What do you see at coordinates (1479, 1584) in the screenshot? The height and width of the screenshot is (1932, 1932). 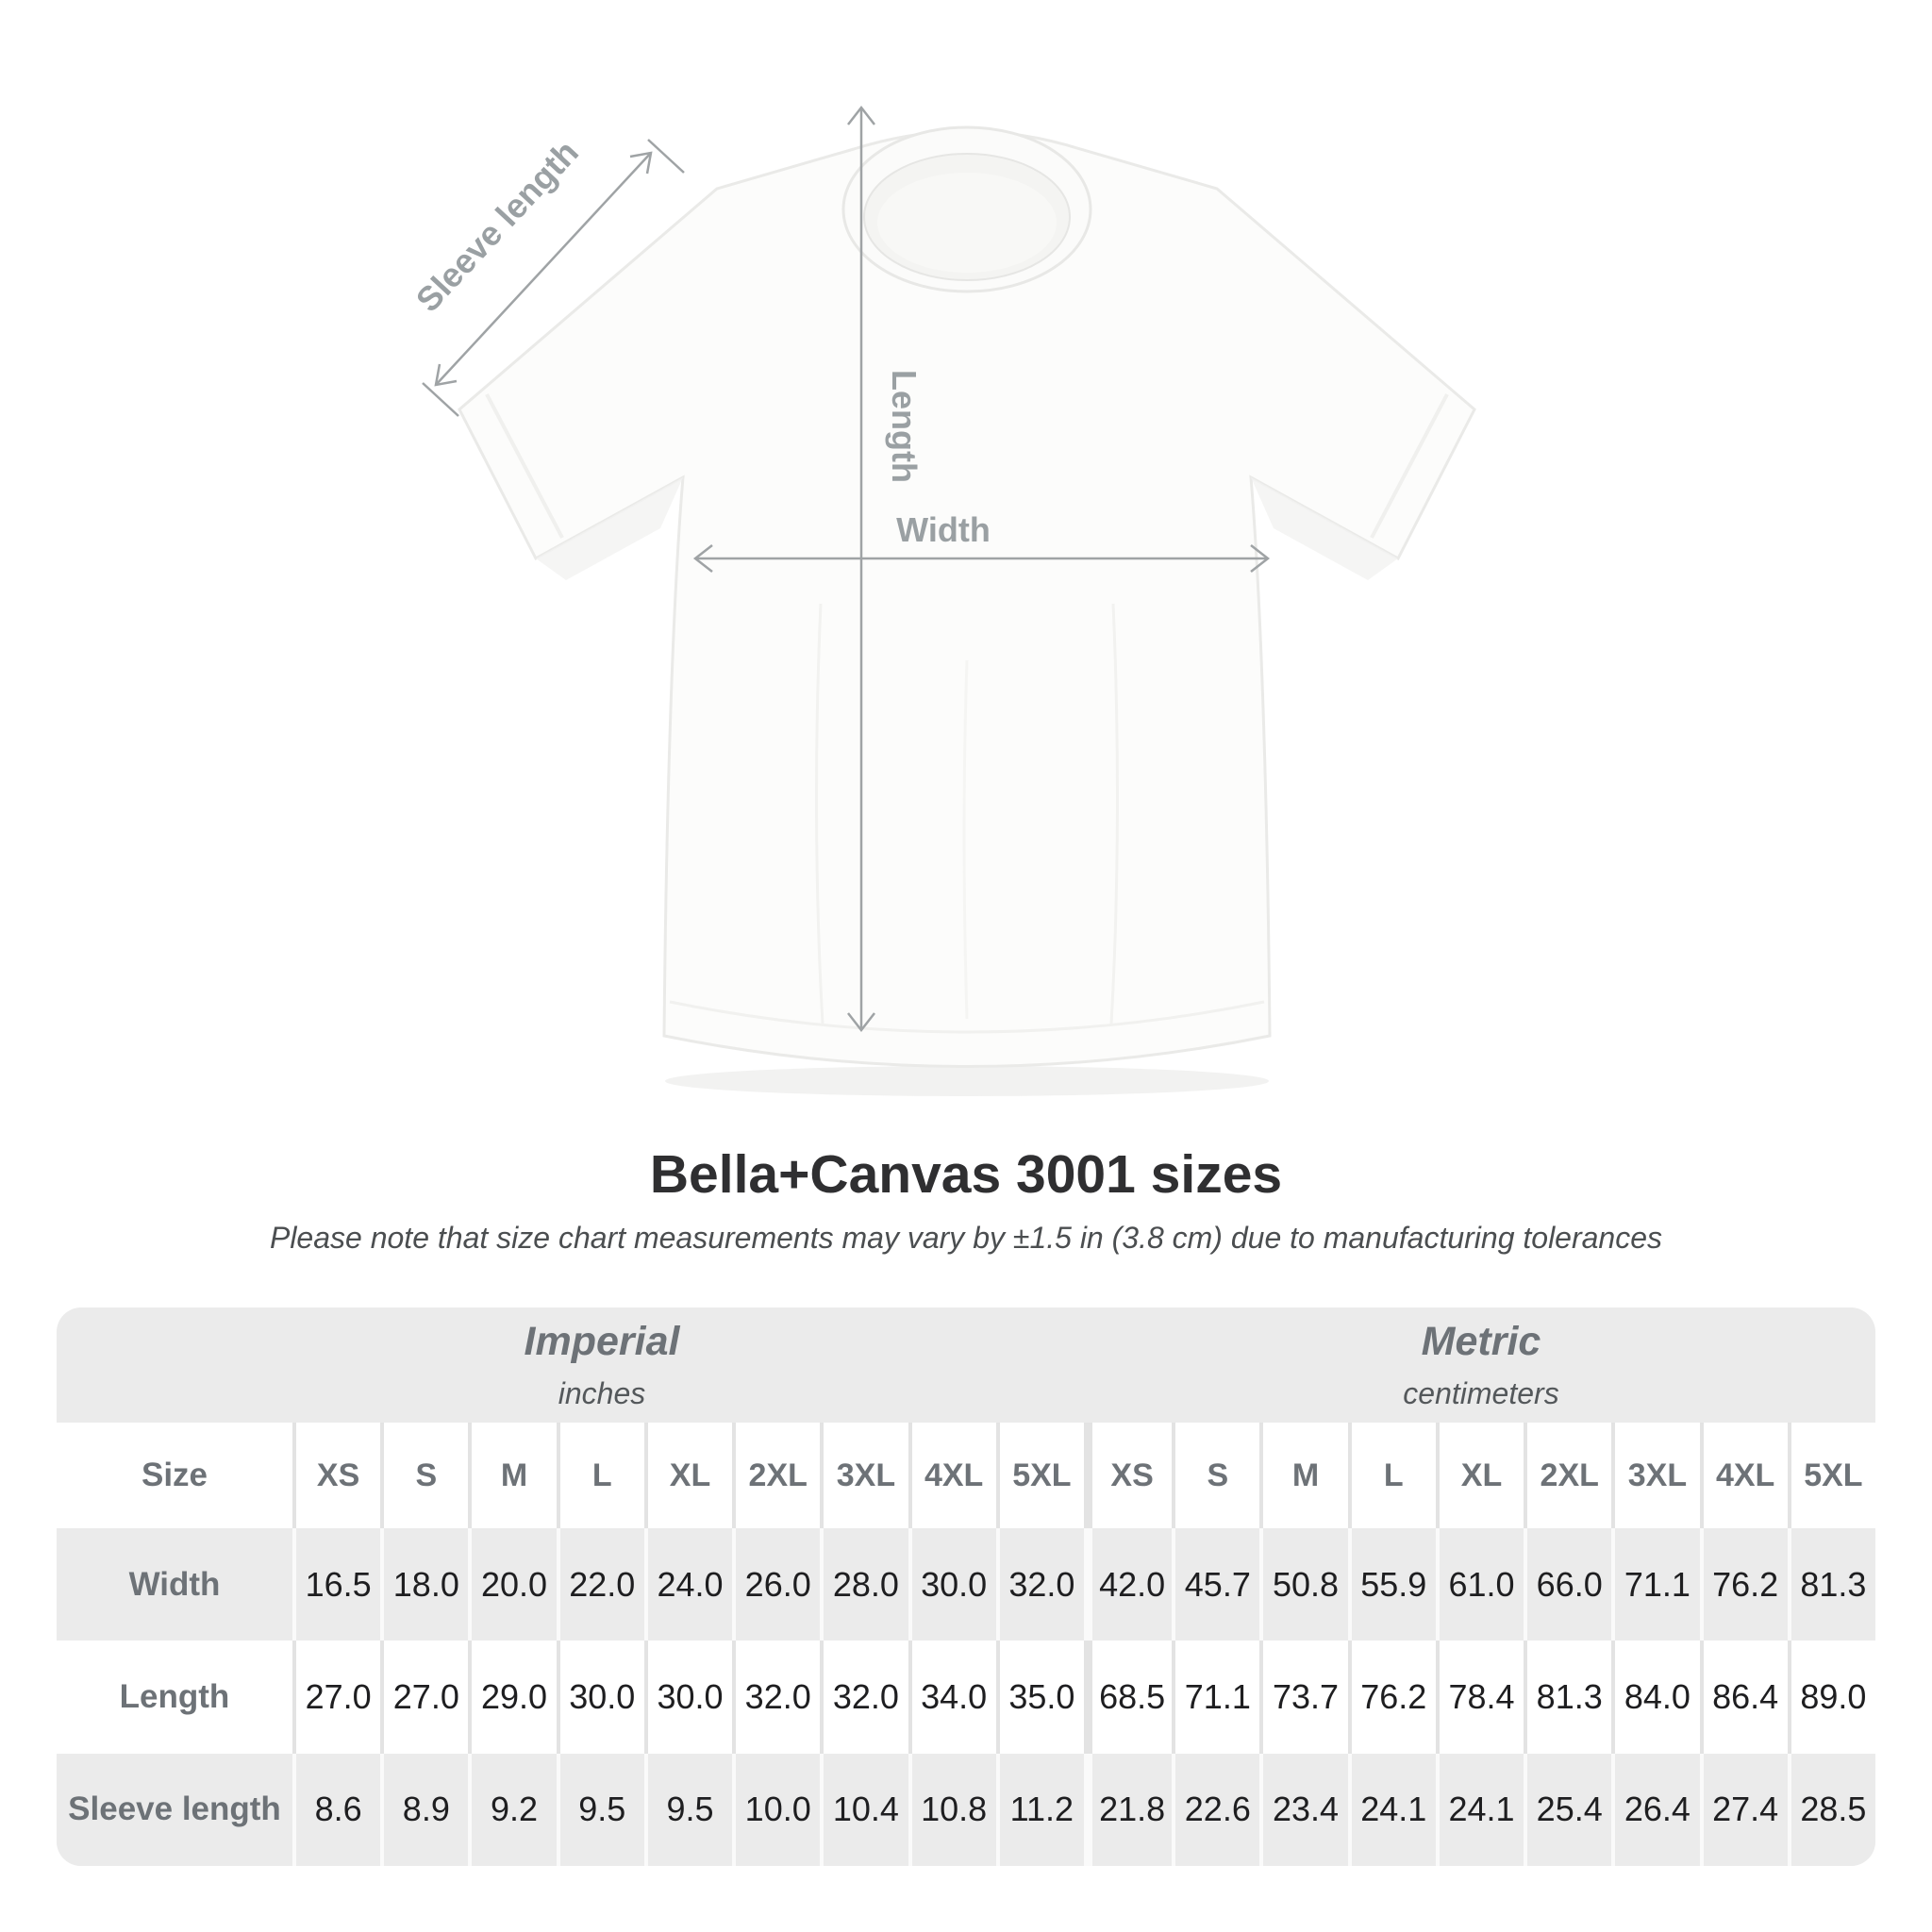 I see `metric-value: 61.0` at bounding box center [1479, 1584].